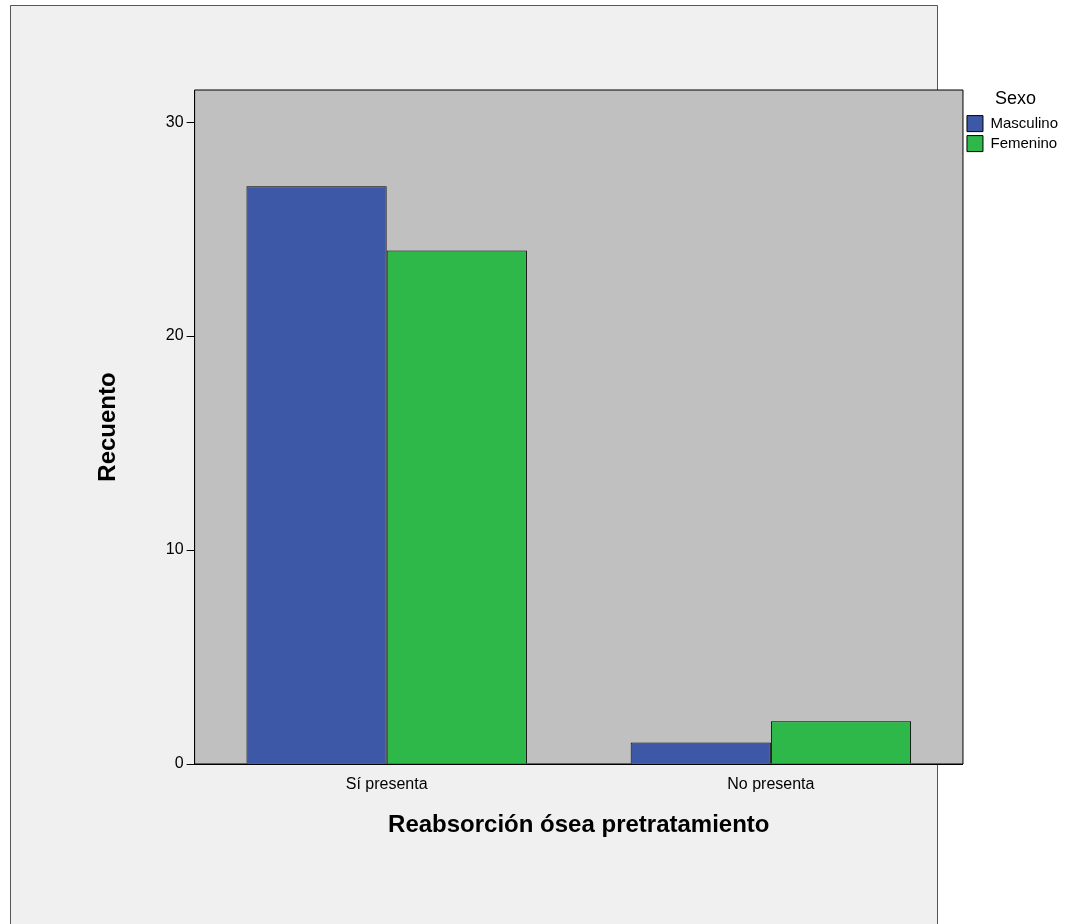 The width and height of the screenshot is (1068, 924). What do you see at coordinates (771, 784) in the screenshot?
I see `x-tick-label: No presenta` at bounding box center [771, 784].